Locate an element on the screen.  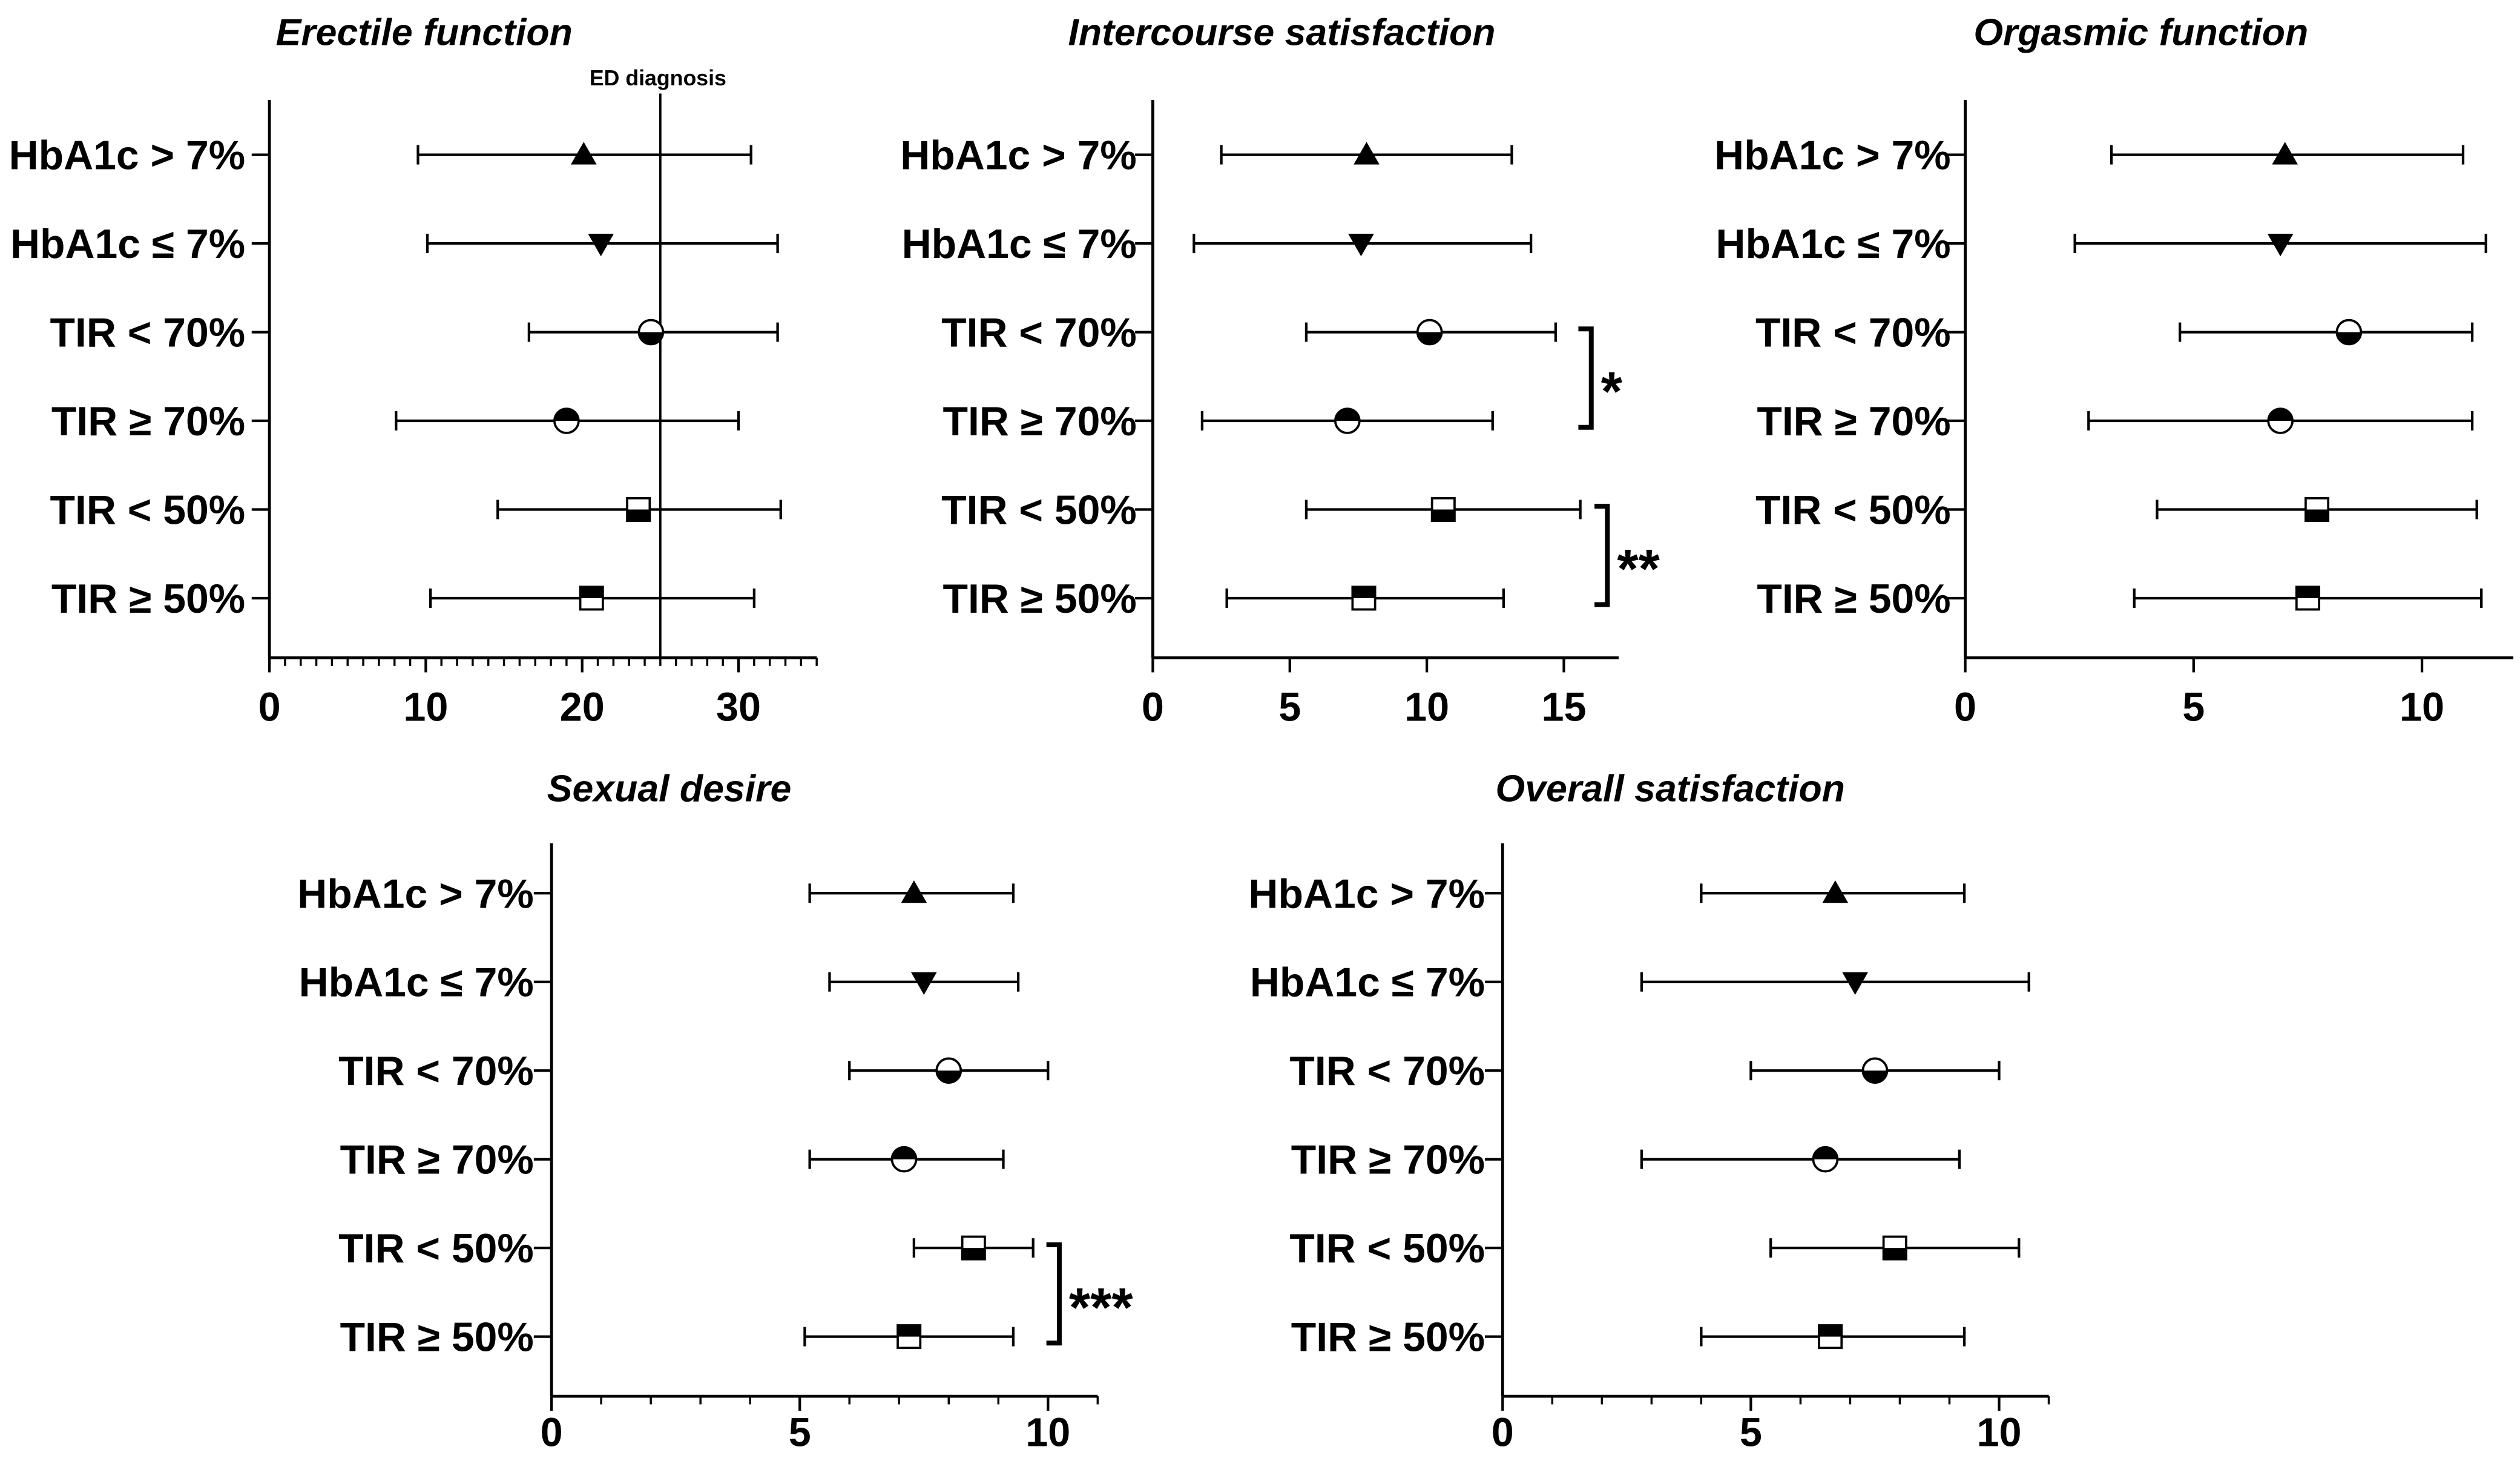
panel-1-marker-6-square-half-fill is located at coordinates (591, 592).